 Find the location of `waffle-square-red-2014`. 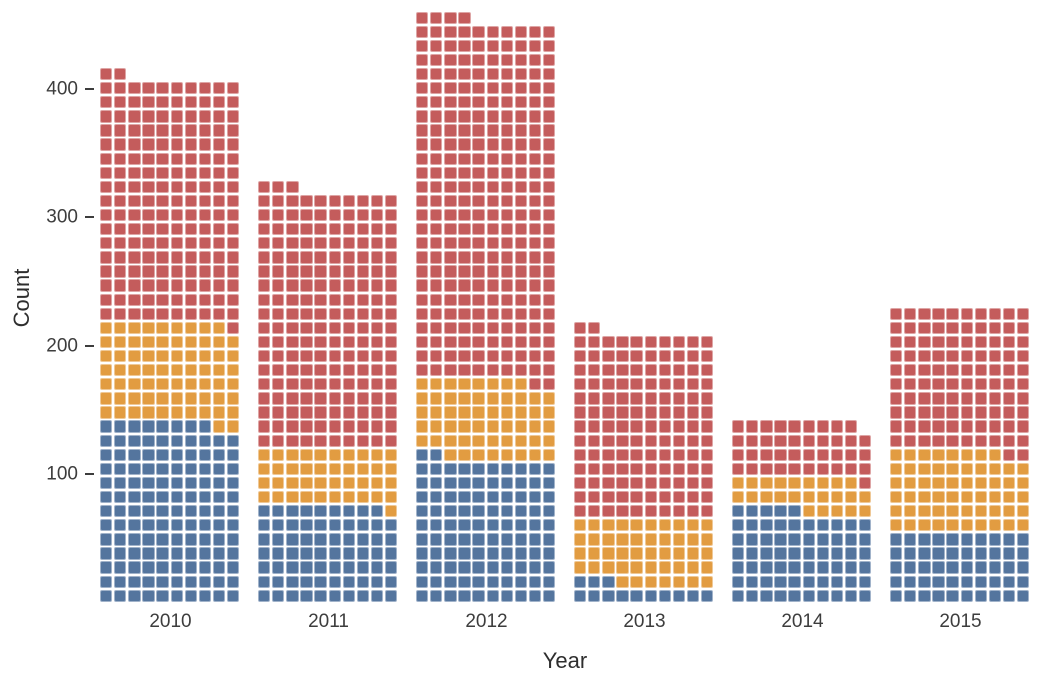

waffle-square-red-2014 is located at coordinates (808, 469).